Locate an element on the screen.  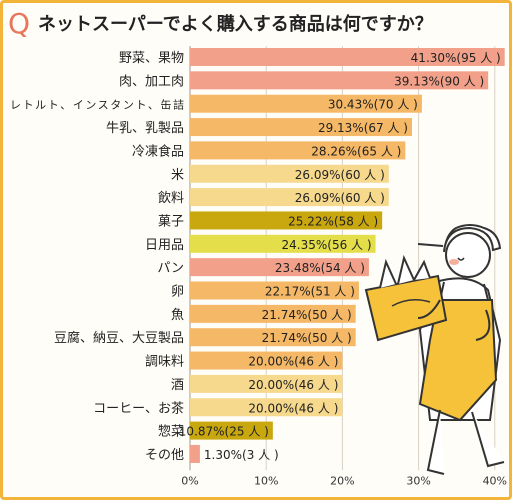
shopper-illustration-icon is located at coordinates (434, 349).